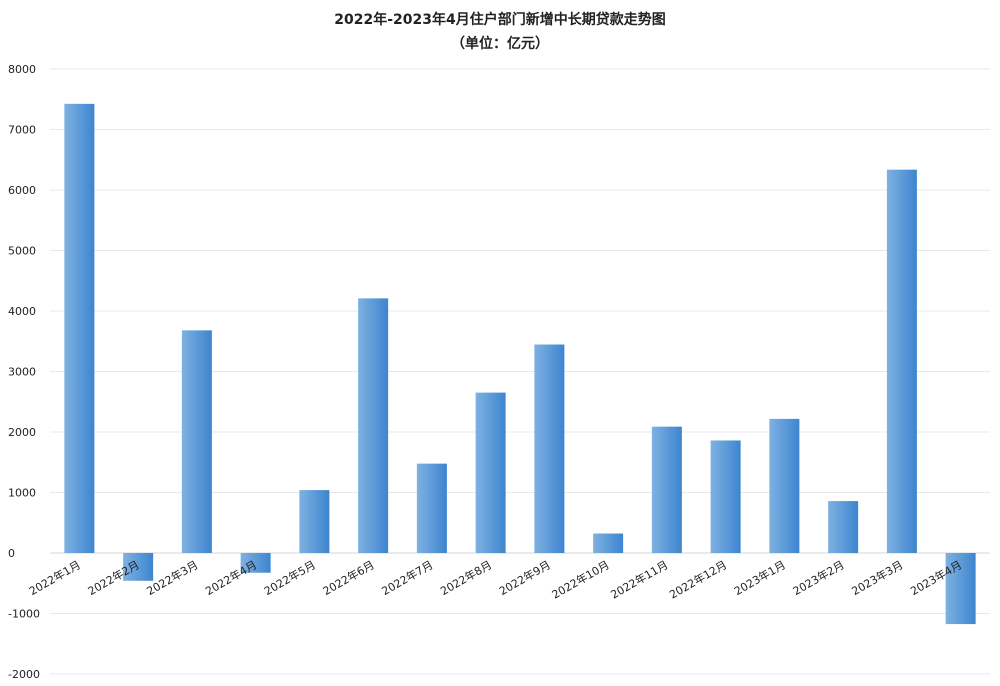 The image size is (1000, 686). I want to click on y-tick-label: 6000, so click(22, 190).